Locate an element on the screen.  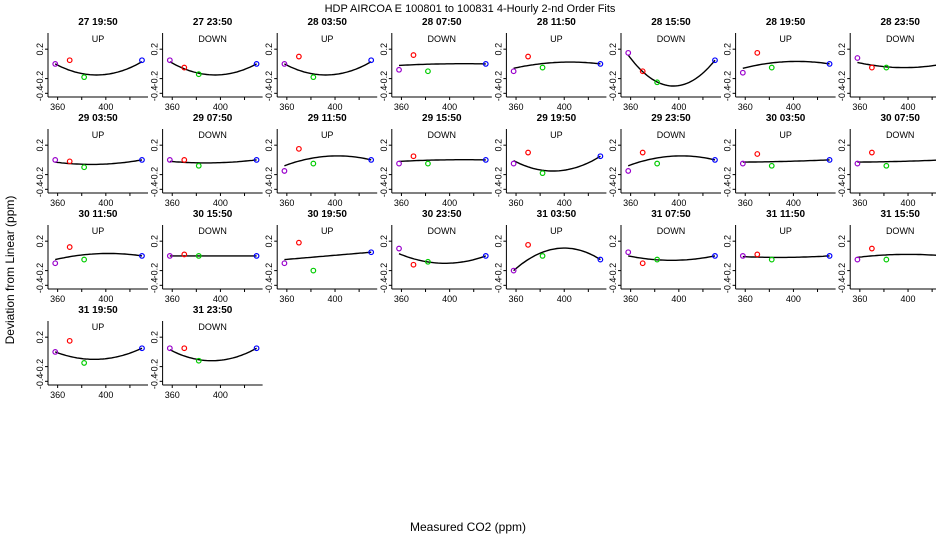
panel-title: 29 19:50 is located at coordinates (557, 118).